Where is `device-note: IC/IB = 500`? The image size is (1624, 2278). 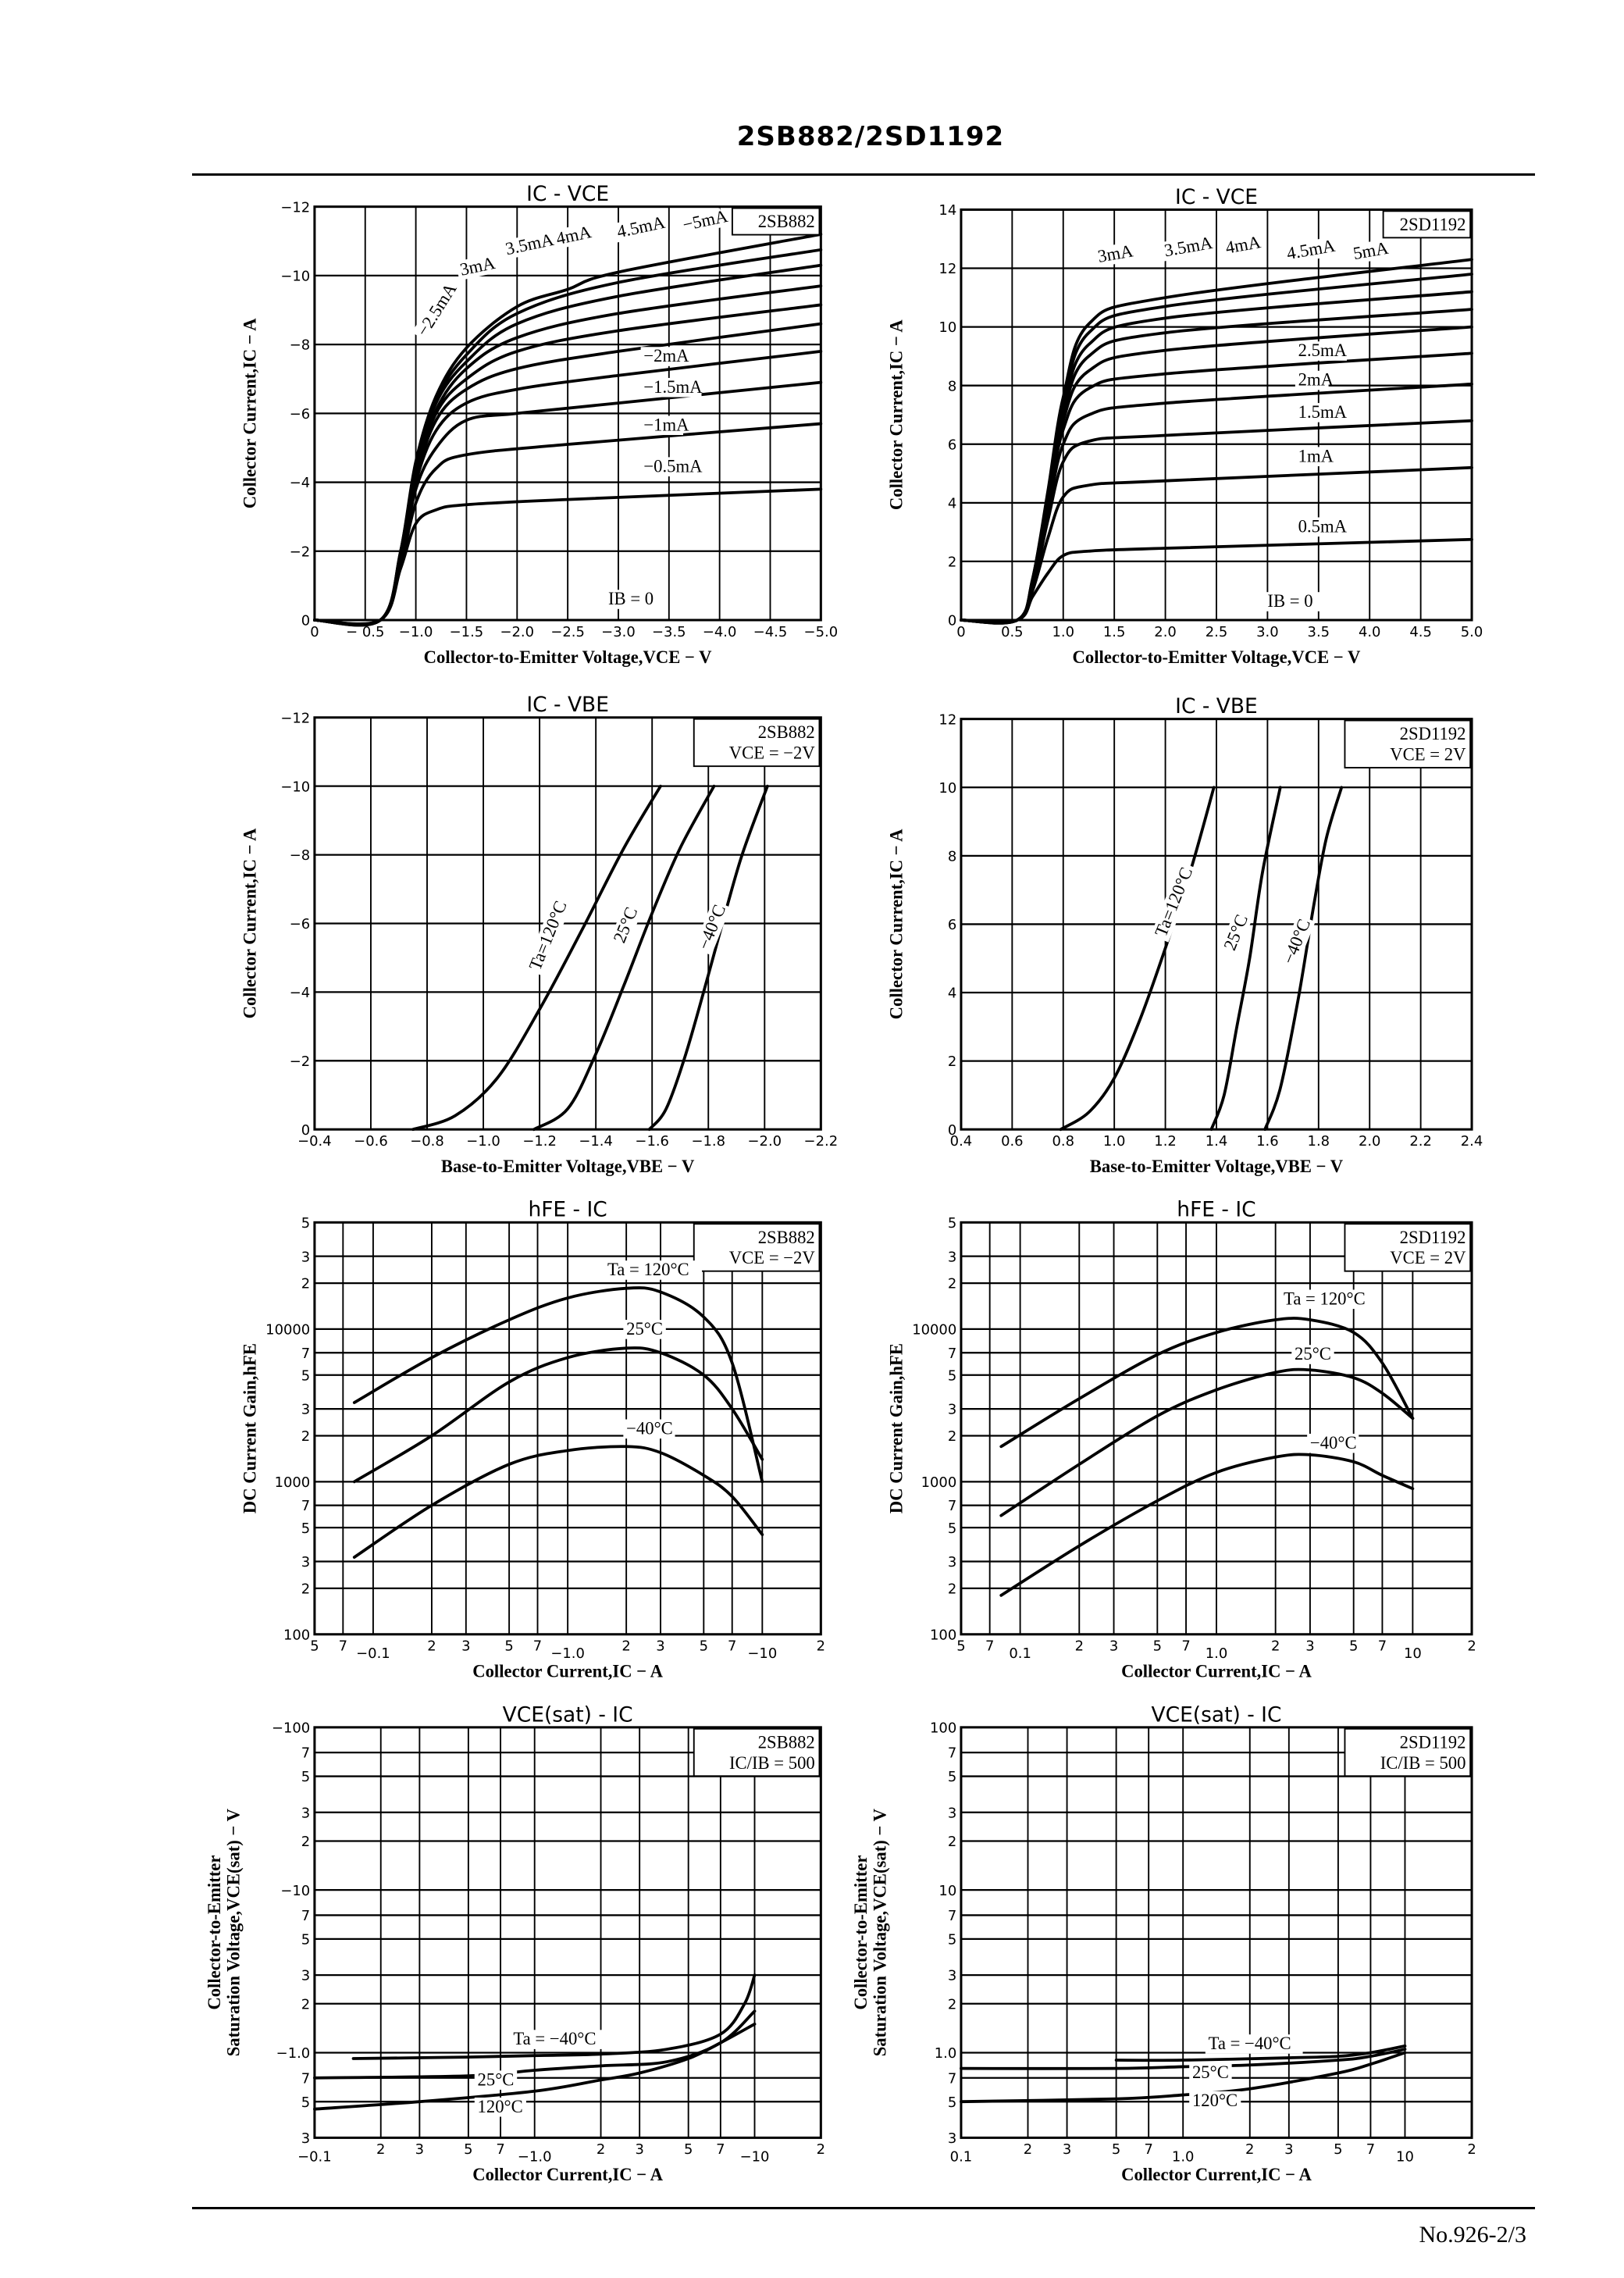 device-note: IC/IB = 500 is located at coordinates (1423, 1763).